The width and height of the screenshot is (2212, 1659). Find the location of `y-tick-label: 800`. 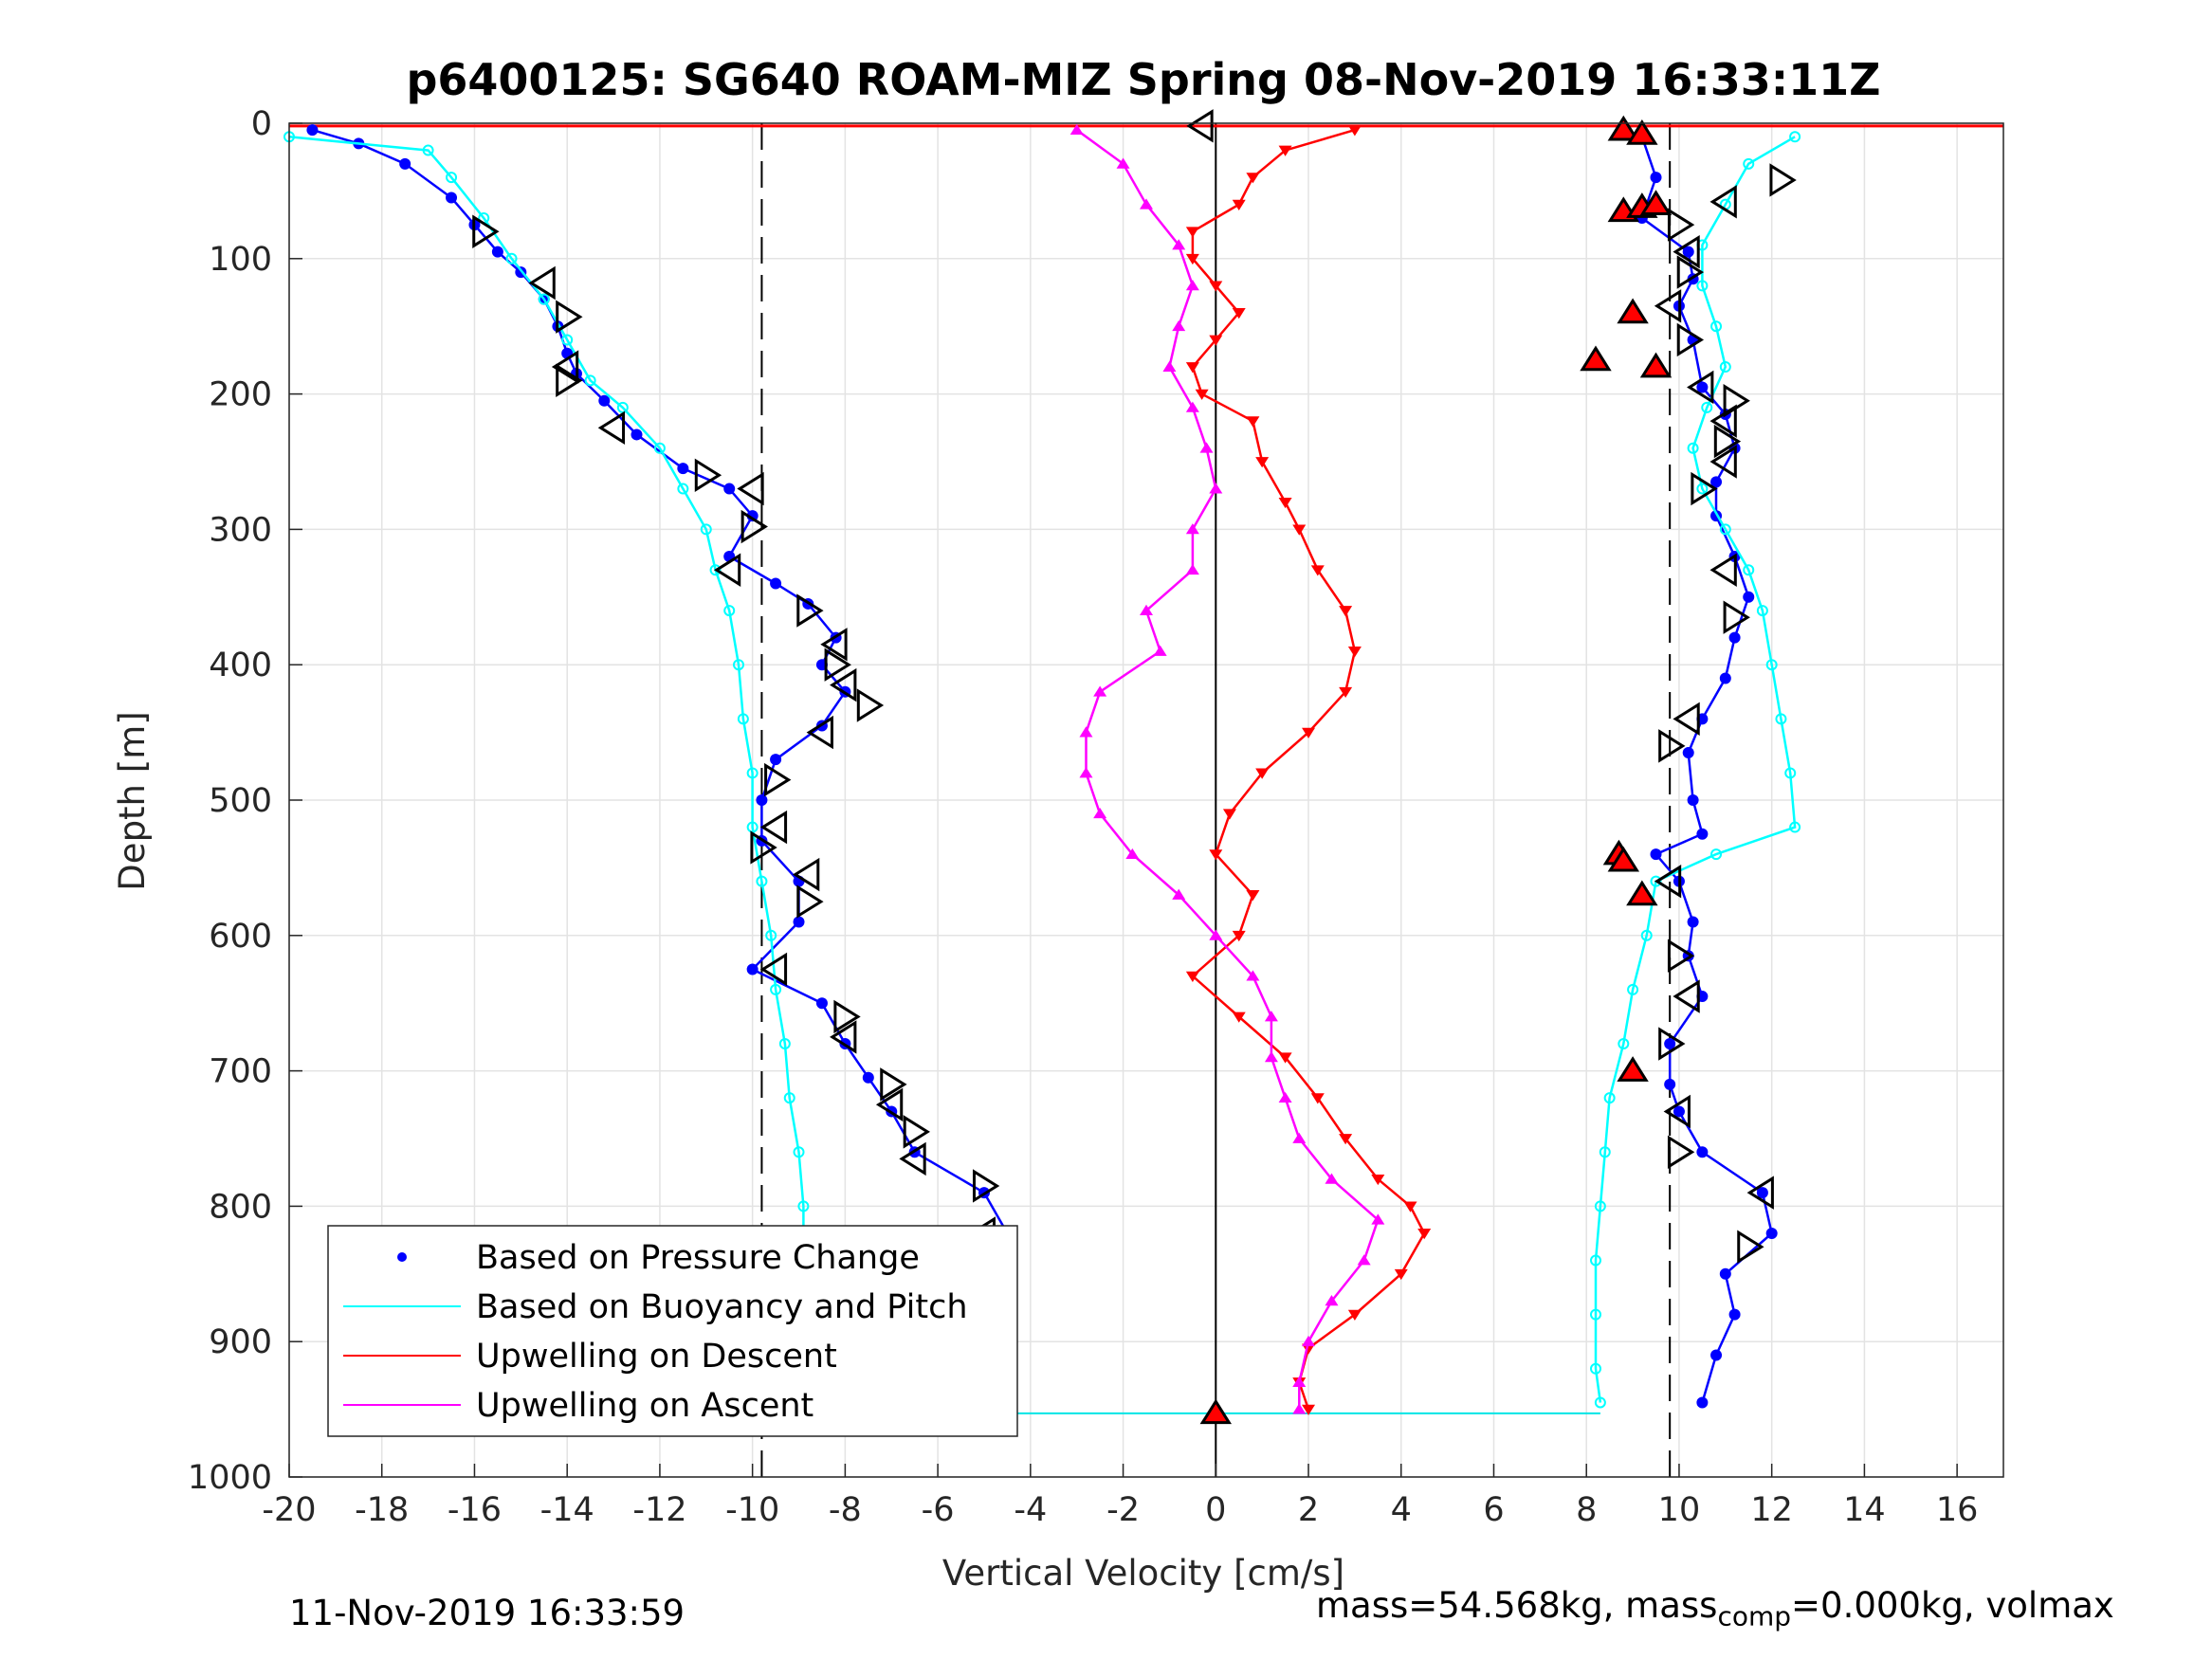

y-tick-label: 800 is located at coordinates (240, 1207).